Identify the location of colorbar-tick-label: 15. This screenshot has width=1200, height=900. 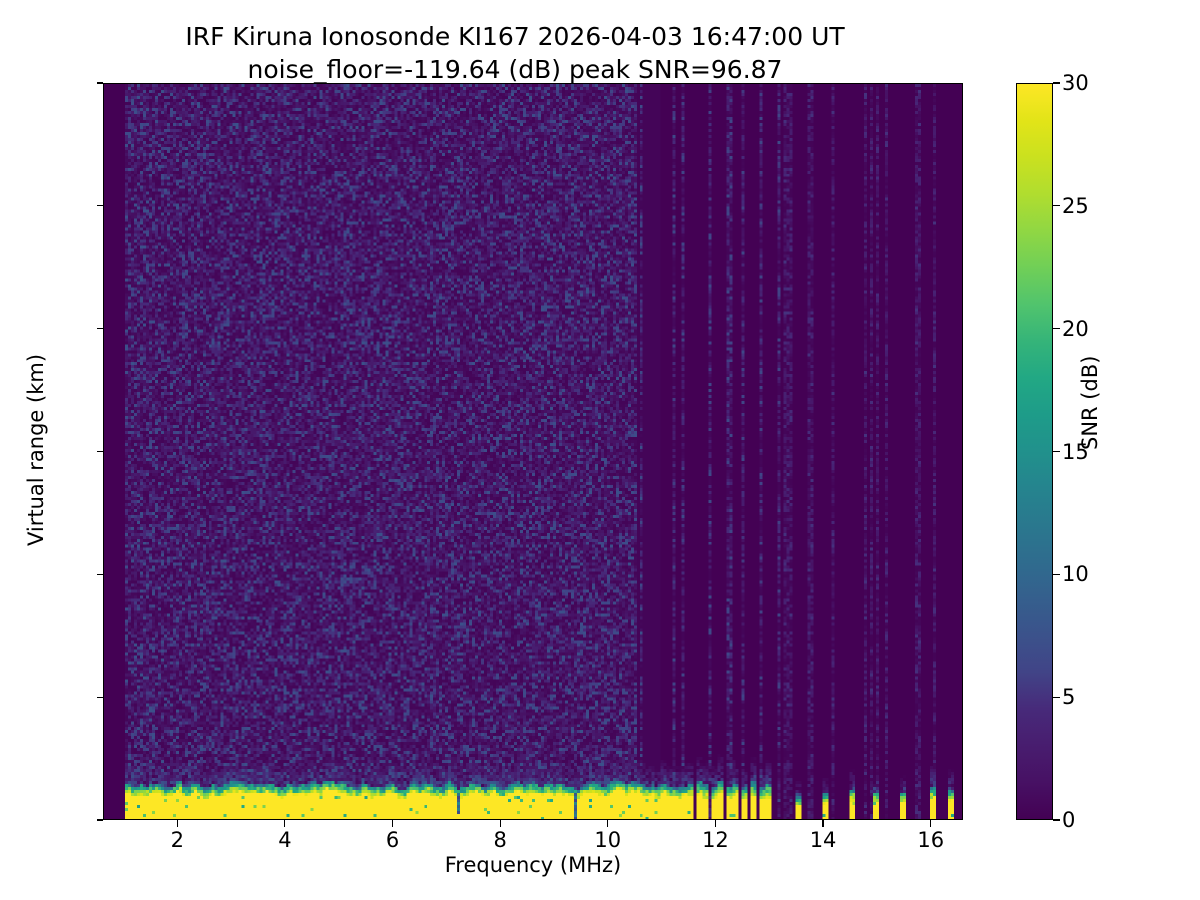
(1075, 451).